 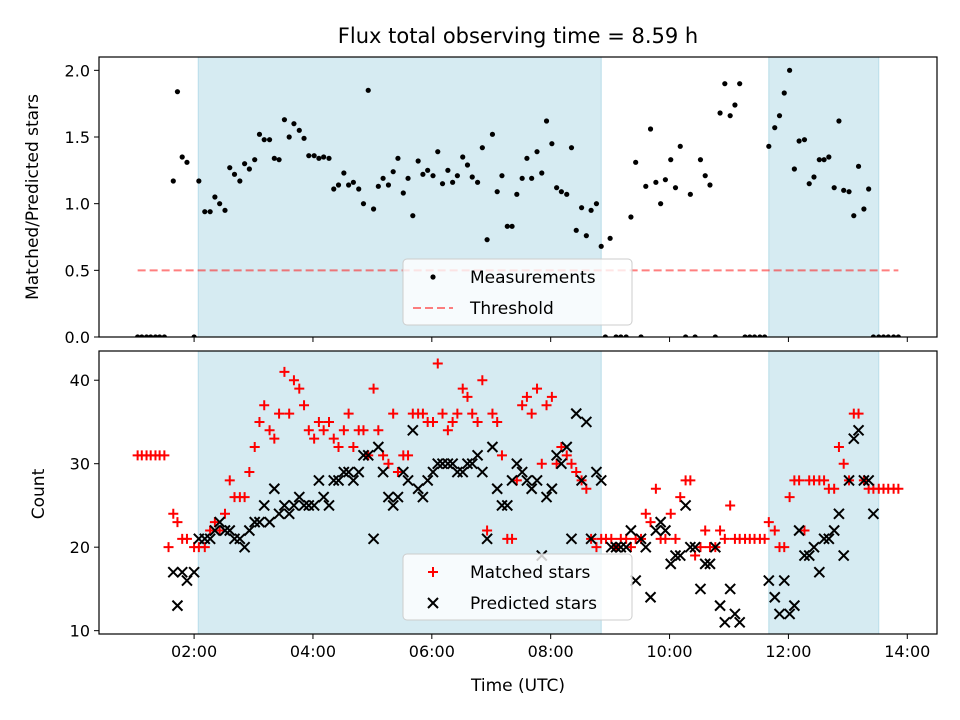 What do you see at coordinates (33, 197) in the screenshot?
I see `y-axis-label-top: Matched/Predicted stars` at bounding box center [33, 197].